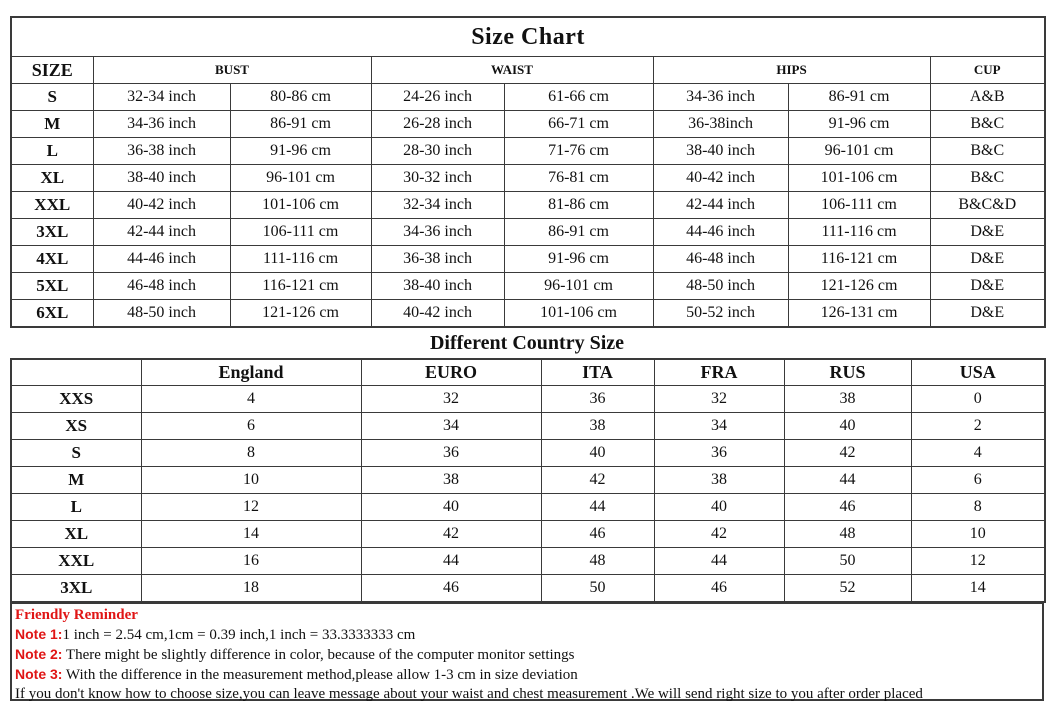 The image size is (1056, 714). What do you see at coordinates (437, 313) in the screenshot?
I see `waist-inch-cell: 40-42 inch` at bounding box center [437, 313].